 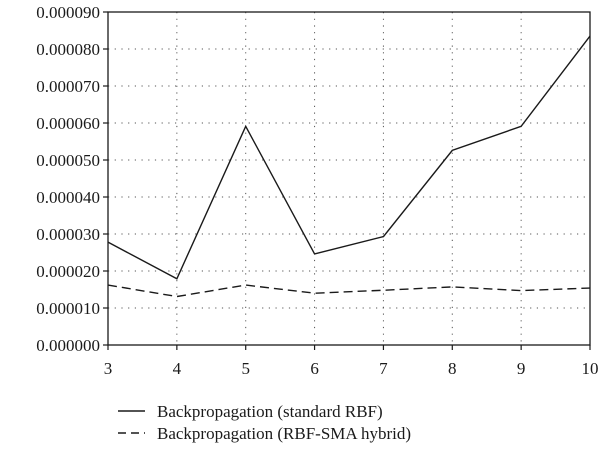 I want to click on x-tick-label: 8, so click(x=452, y=368).